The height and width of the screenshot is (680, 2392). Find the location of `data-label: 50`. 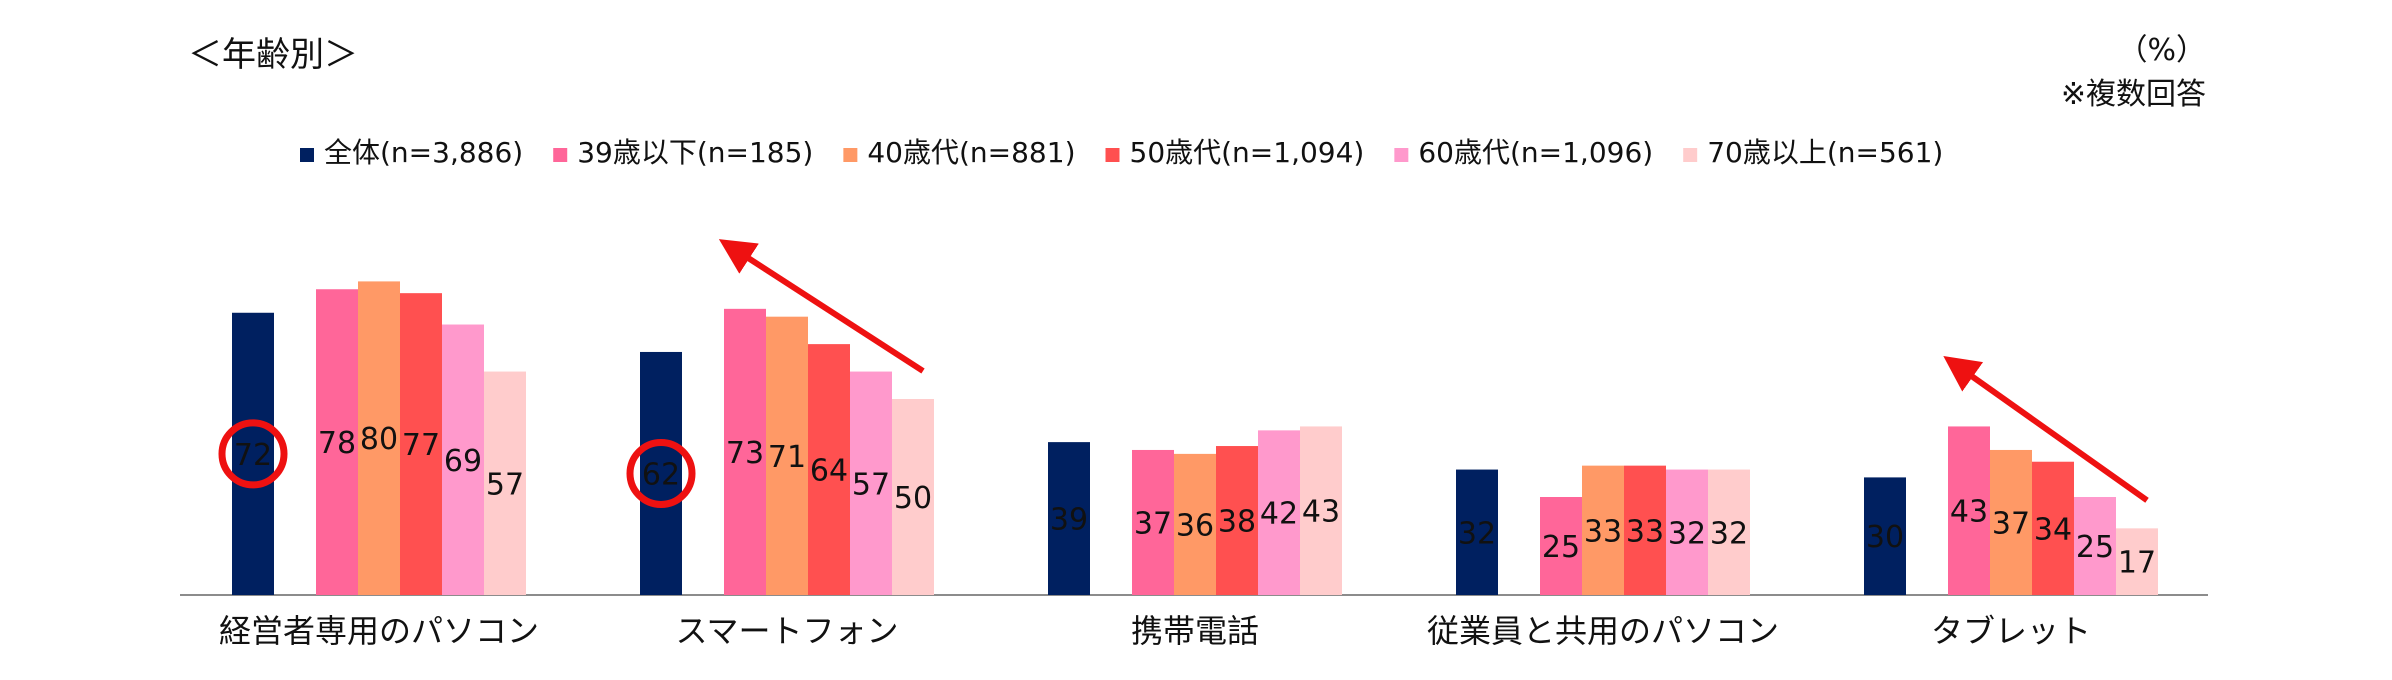

data-label: 50 is located at coordinates (913, 498).